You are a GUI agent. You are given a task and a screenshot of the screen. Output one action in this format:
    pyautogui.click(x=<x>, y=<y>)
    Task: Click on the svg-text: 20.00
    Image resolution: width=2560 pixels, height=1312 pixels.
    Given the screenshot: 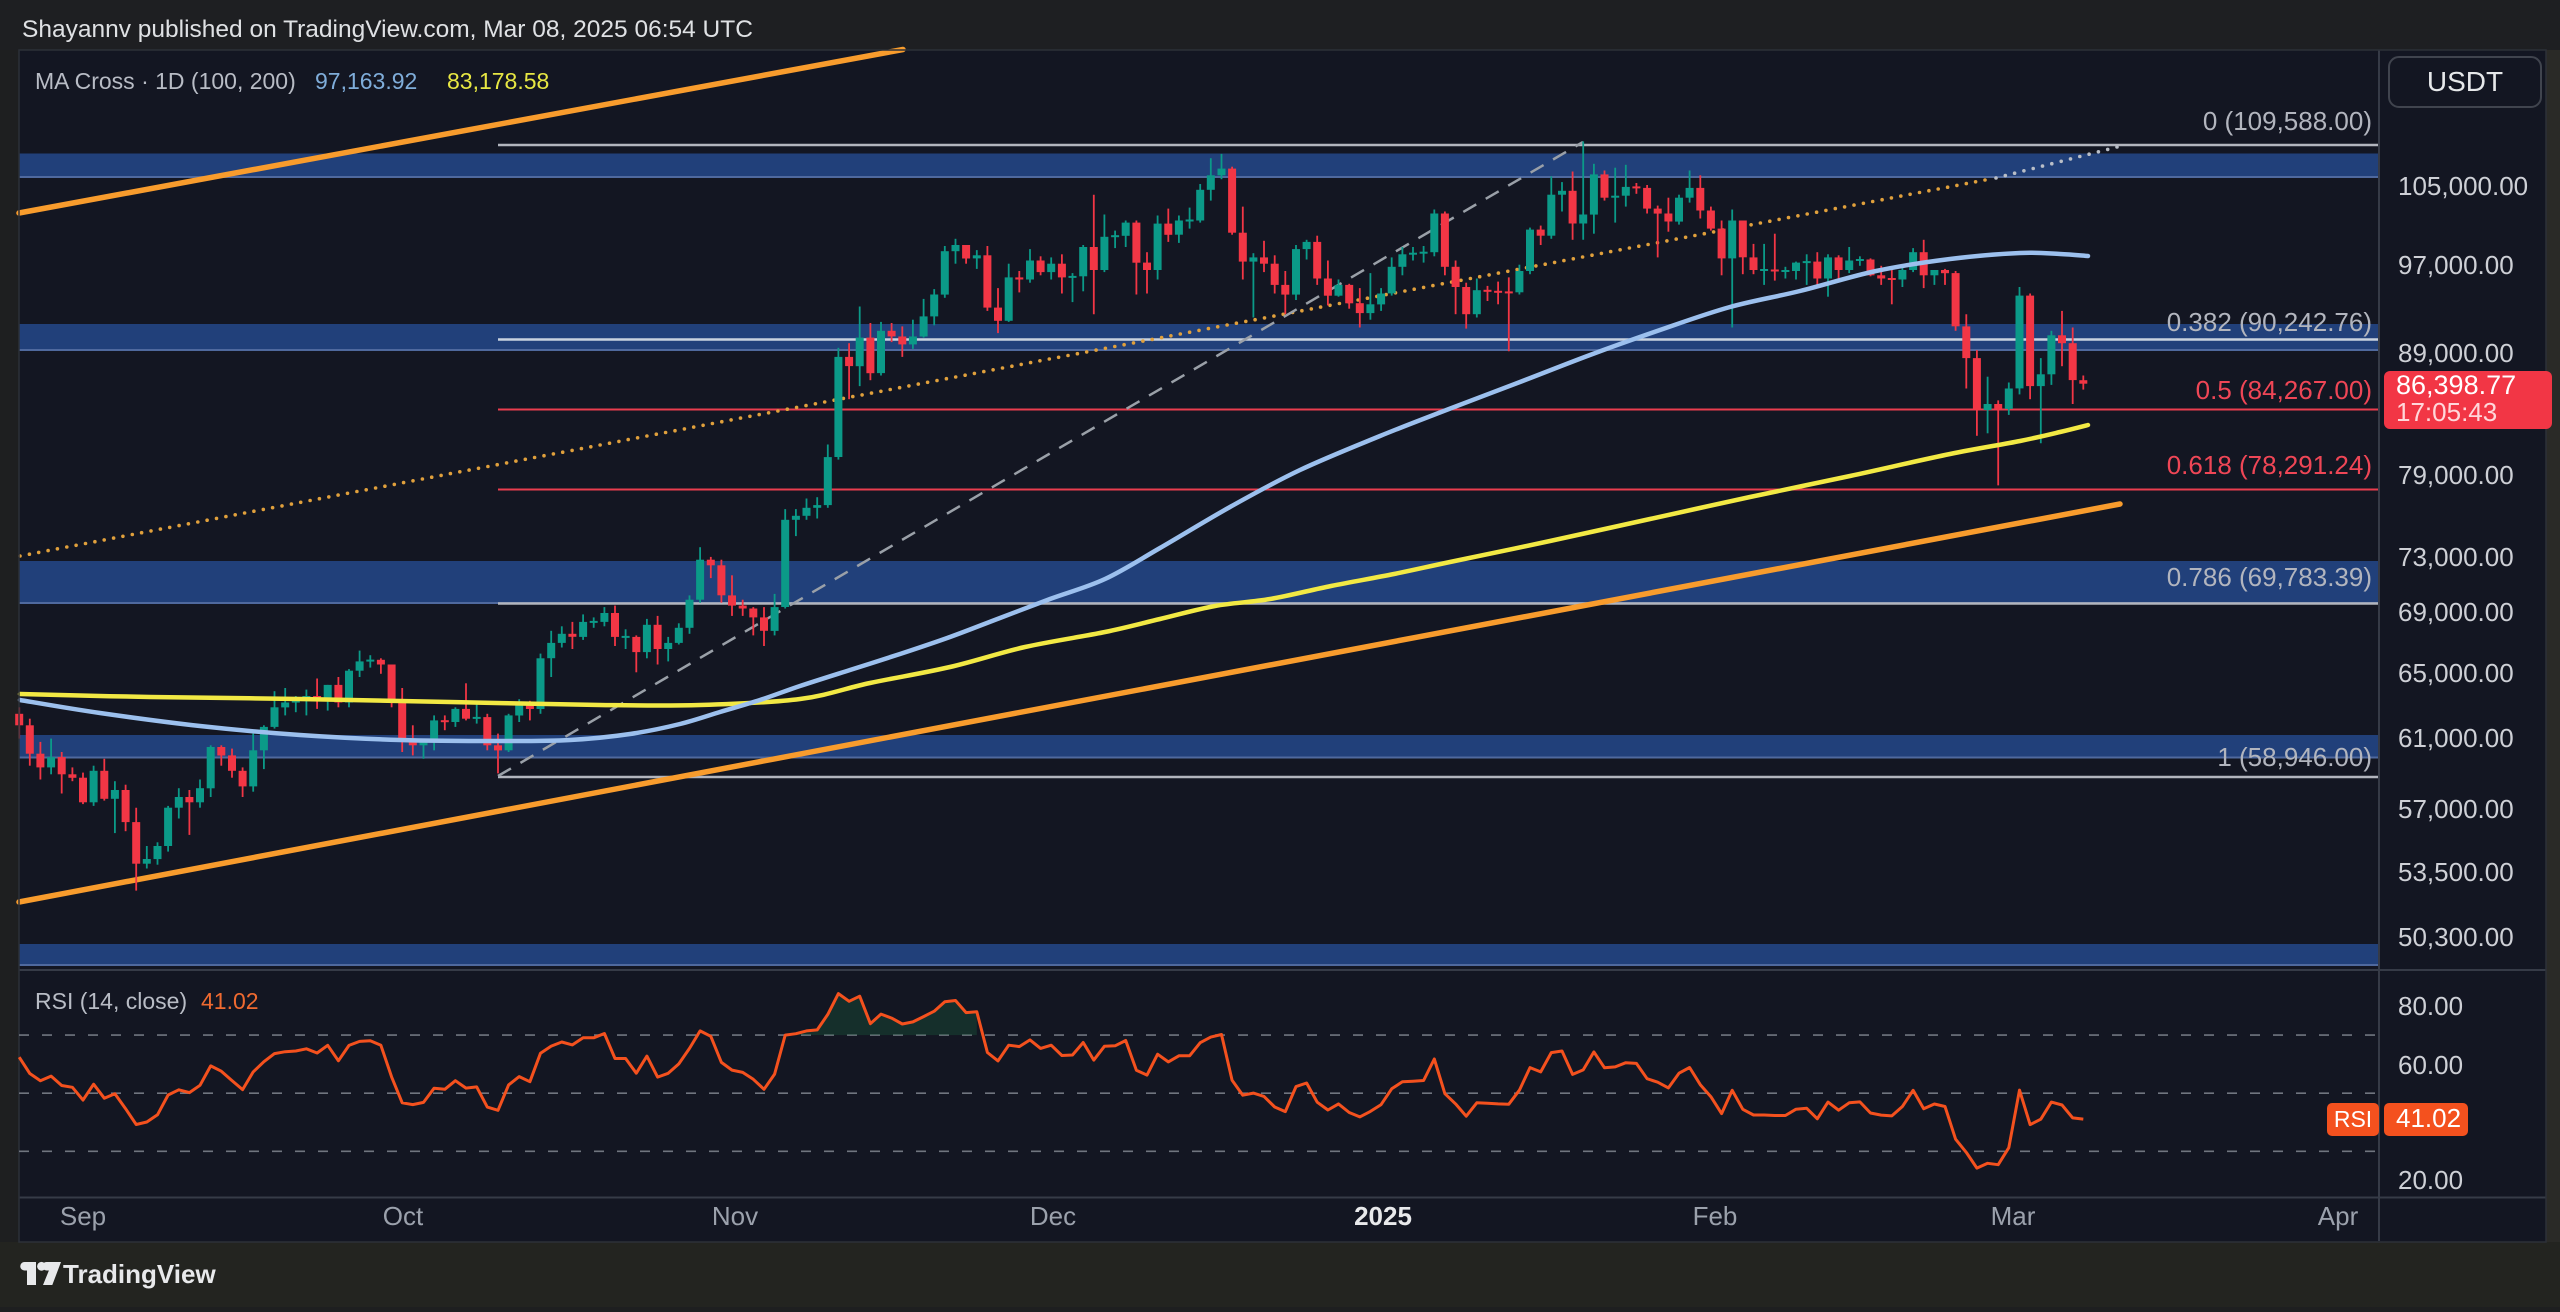 What is the action you would take?
    pyautogui.click(x=2430, y=1180)
    